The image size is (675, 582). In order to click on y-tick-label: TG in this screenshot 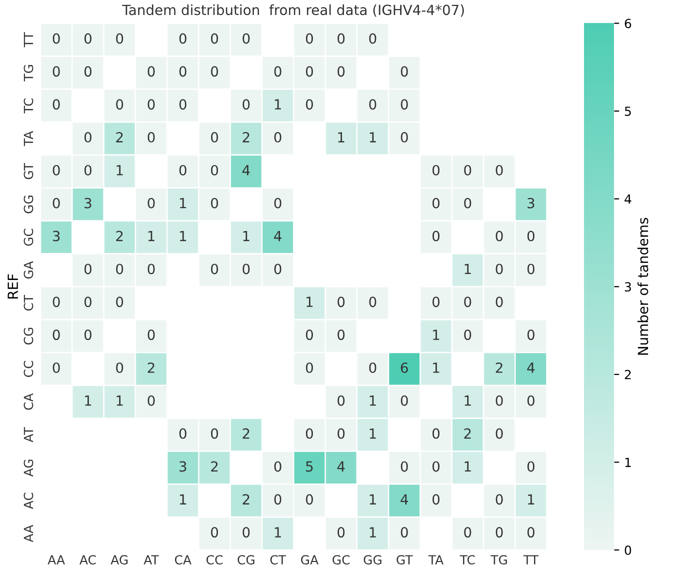, I will do `click(29, 73)`.